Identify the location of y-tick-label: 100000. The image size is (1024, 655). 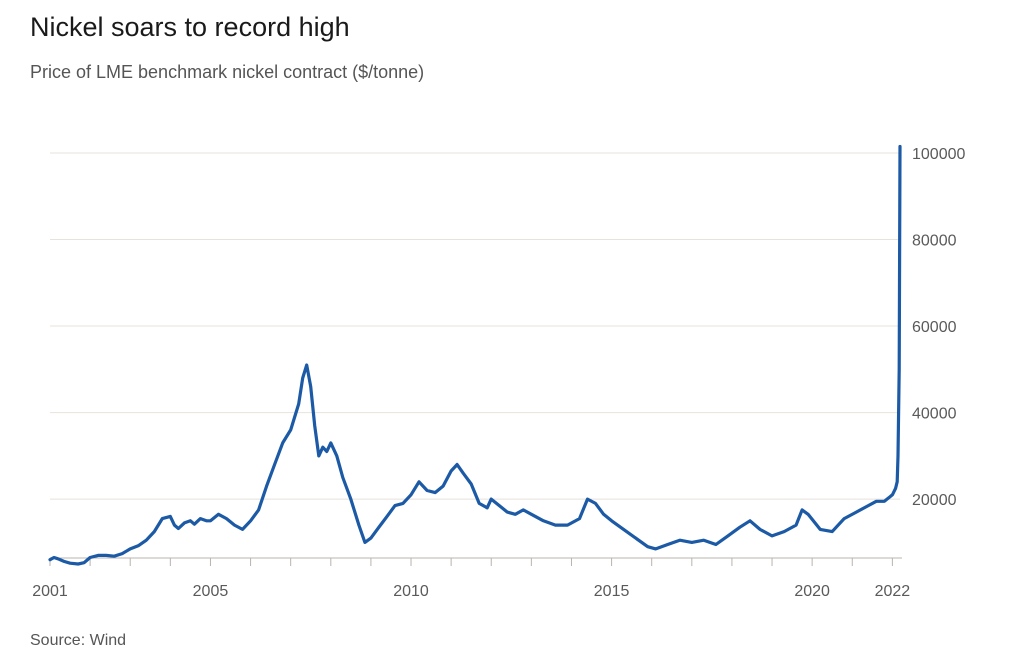
(938, 154).